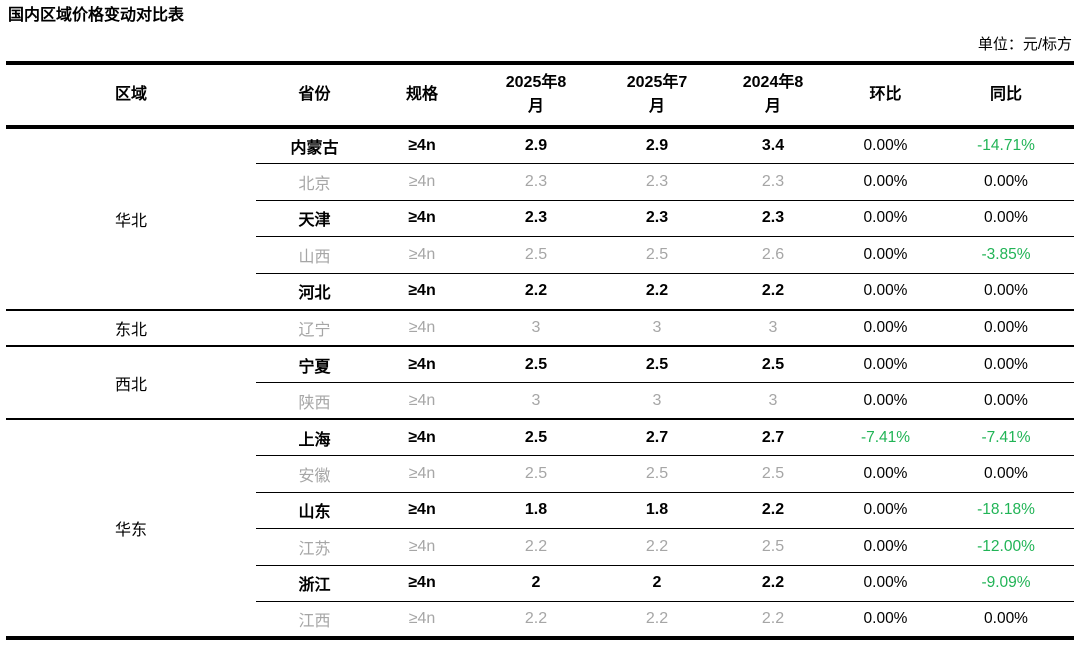 The height and width of the screenshot is (652, 1080). Describe the element at coordinates (885, 437) in the screenshot. I see `mom-cell: -7.41%` at that location.